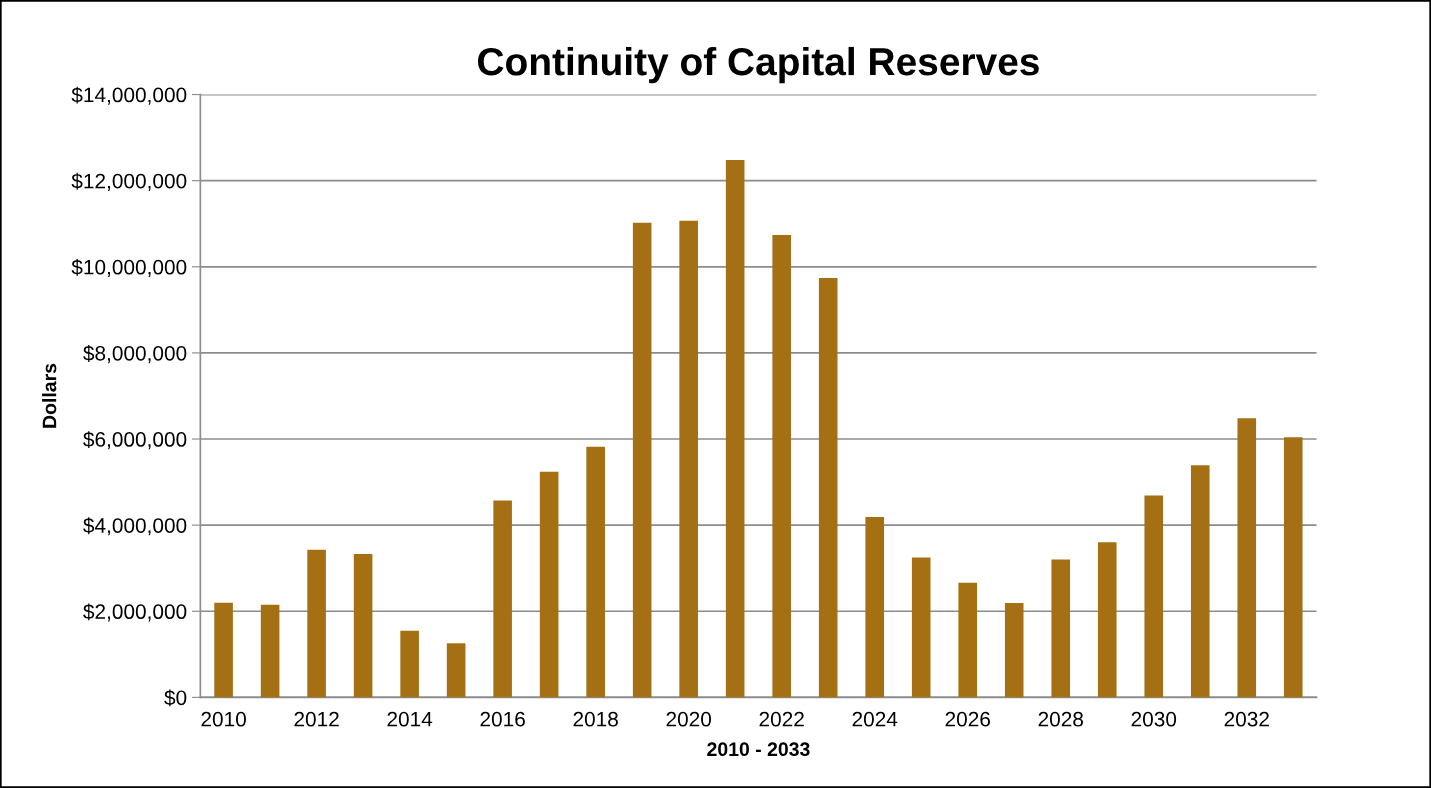 This screenshot has height=788, width=1431. I want to click on x-tick-label: 2024, so click(875, 719).